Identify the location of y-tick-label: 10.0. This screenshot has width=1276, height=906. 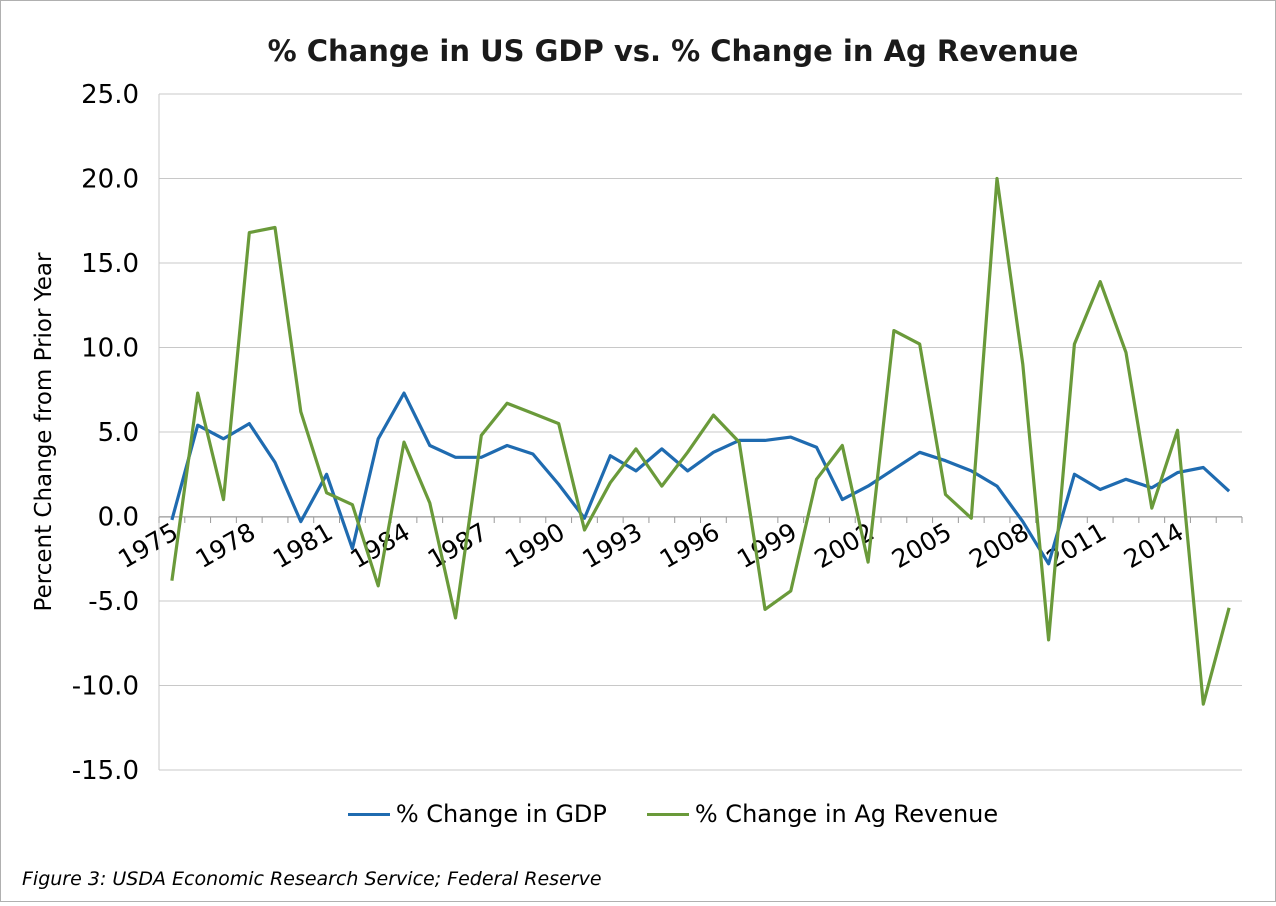
(110, 349).